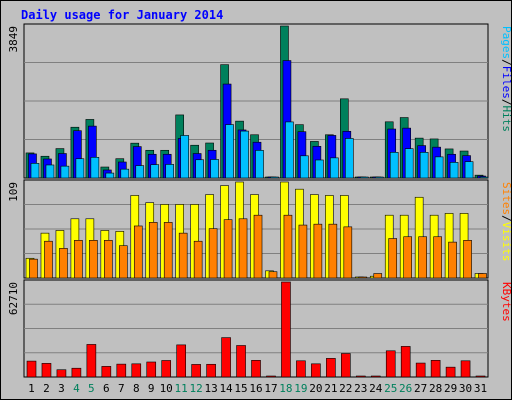 The width and height of the screenshot is (512, 400). What do you see at coordinates (255, 388) in the screenshot?
I see `x-tick-label-day-16: 16` at bounding box center [255, 388].